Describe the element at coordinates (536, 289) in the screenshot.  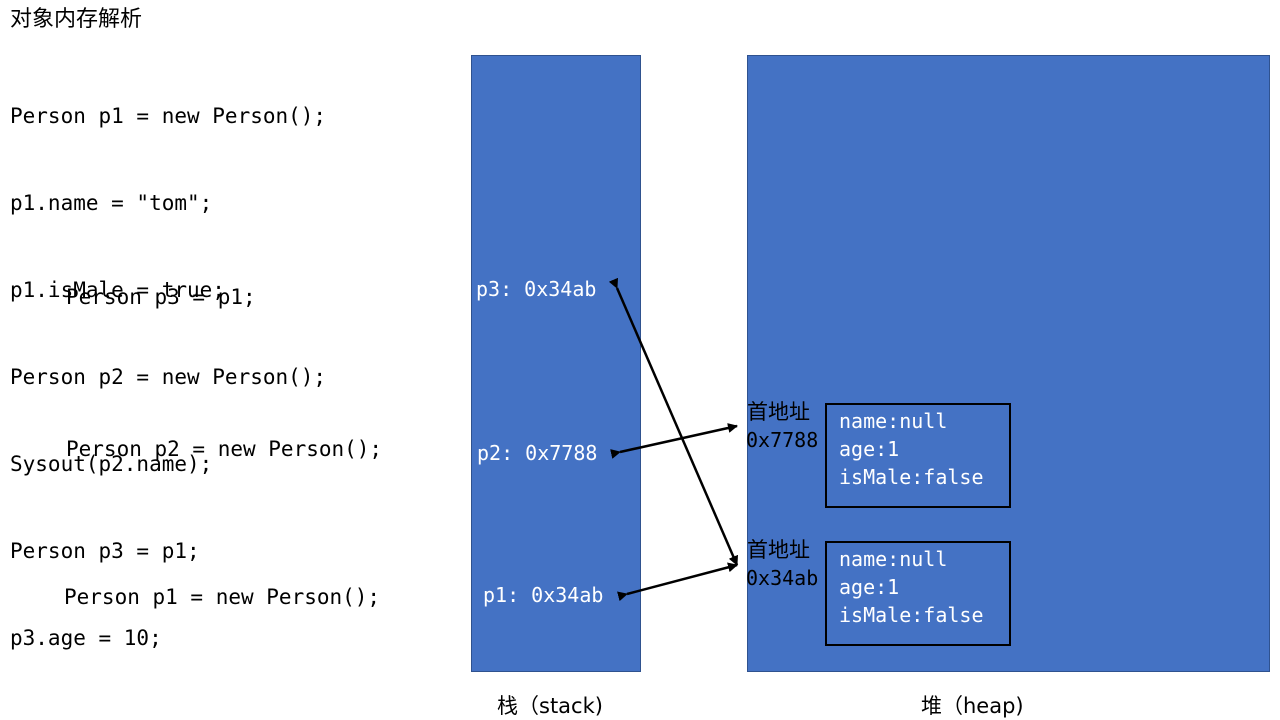
I see `stack-var-p3: p3: 0x34ab` at that location.